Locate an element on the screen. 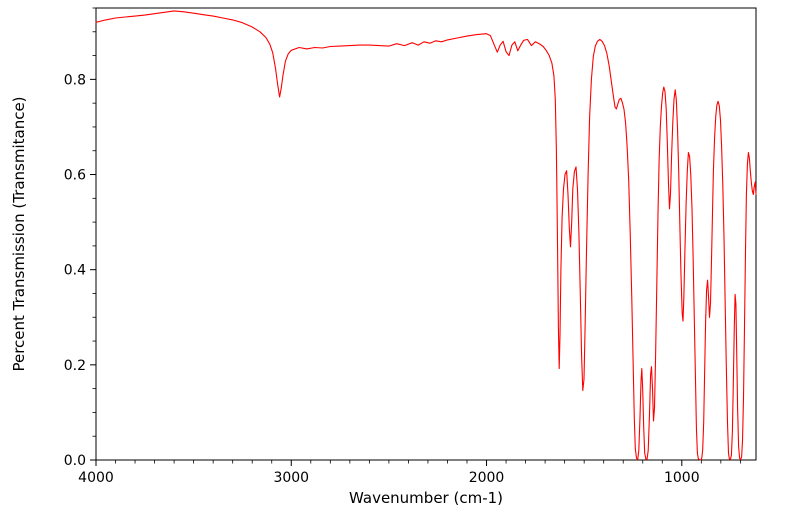  x-tick-label: 3000 is located at coordinates (291, 478).